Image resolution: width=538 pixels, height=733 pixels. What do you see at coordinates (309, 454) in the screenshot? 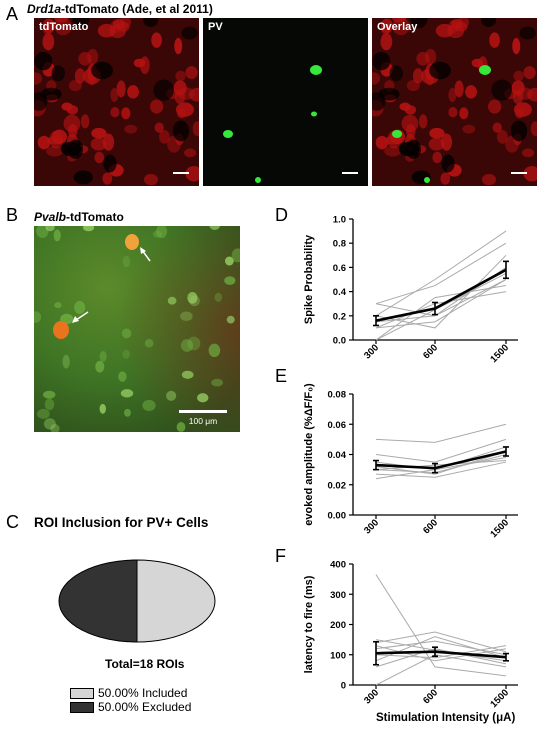
I see `y-axis-label: evoked amplitude (%ΔF/F₀)` at bounding box center [309, 454].